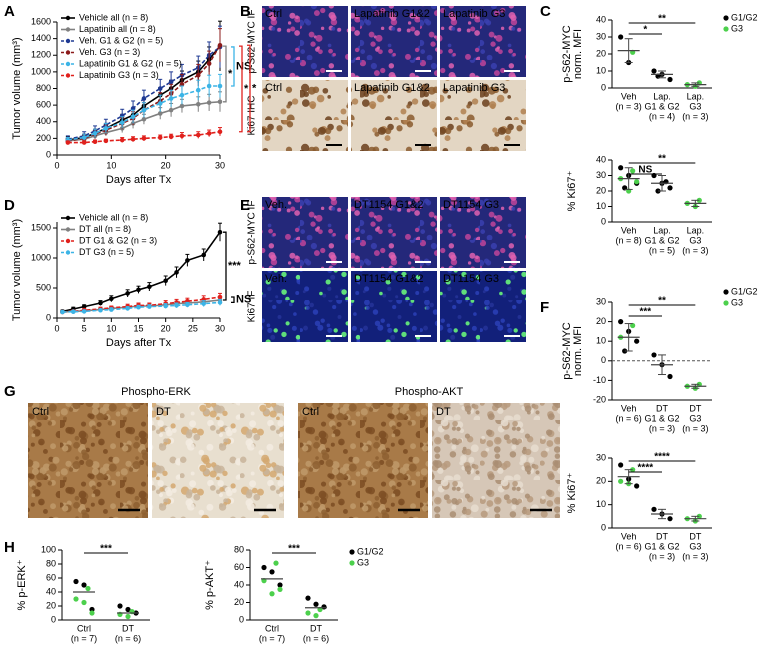 The image size is (765, 660). What do you see at coordinates (43, 287) in the screenshot?
I see `y-tick-label: 500` at bounding box center [43, 287].